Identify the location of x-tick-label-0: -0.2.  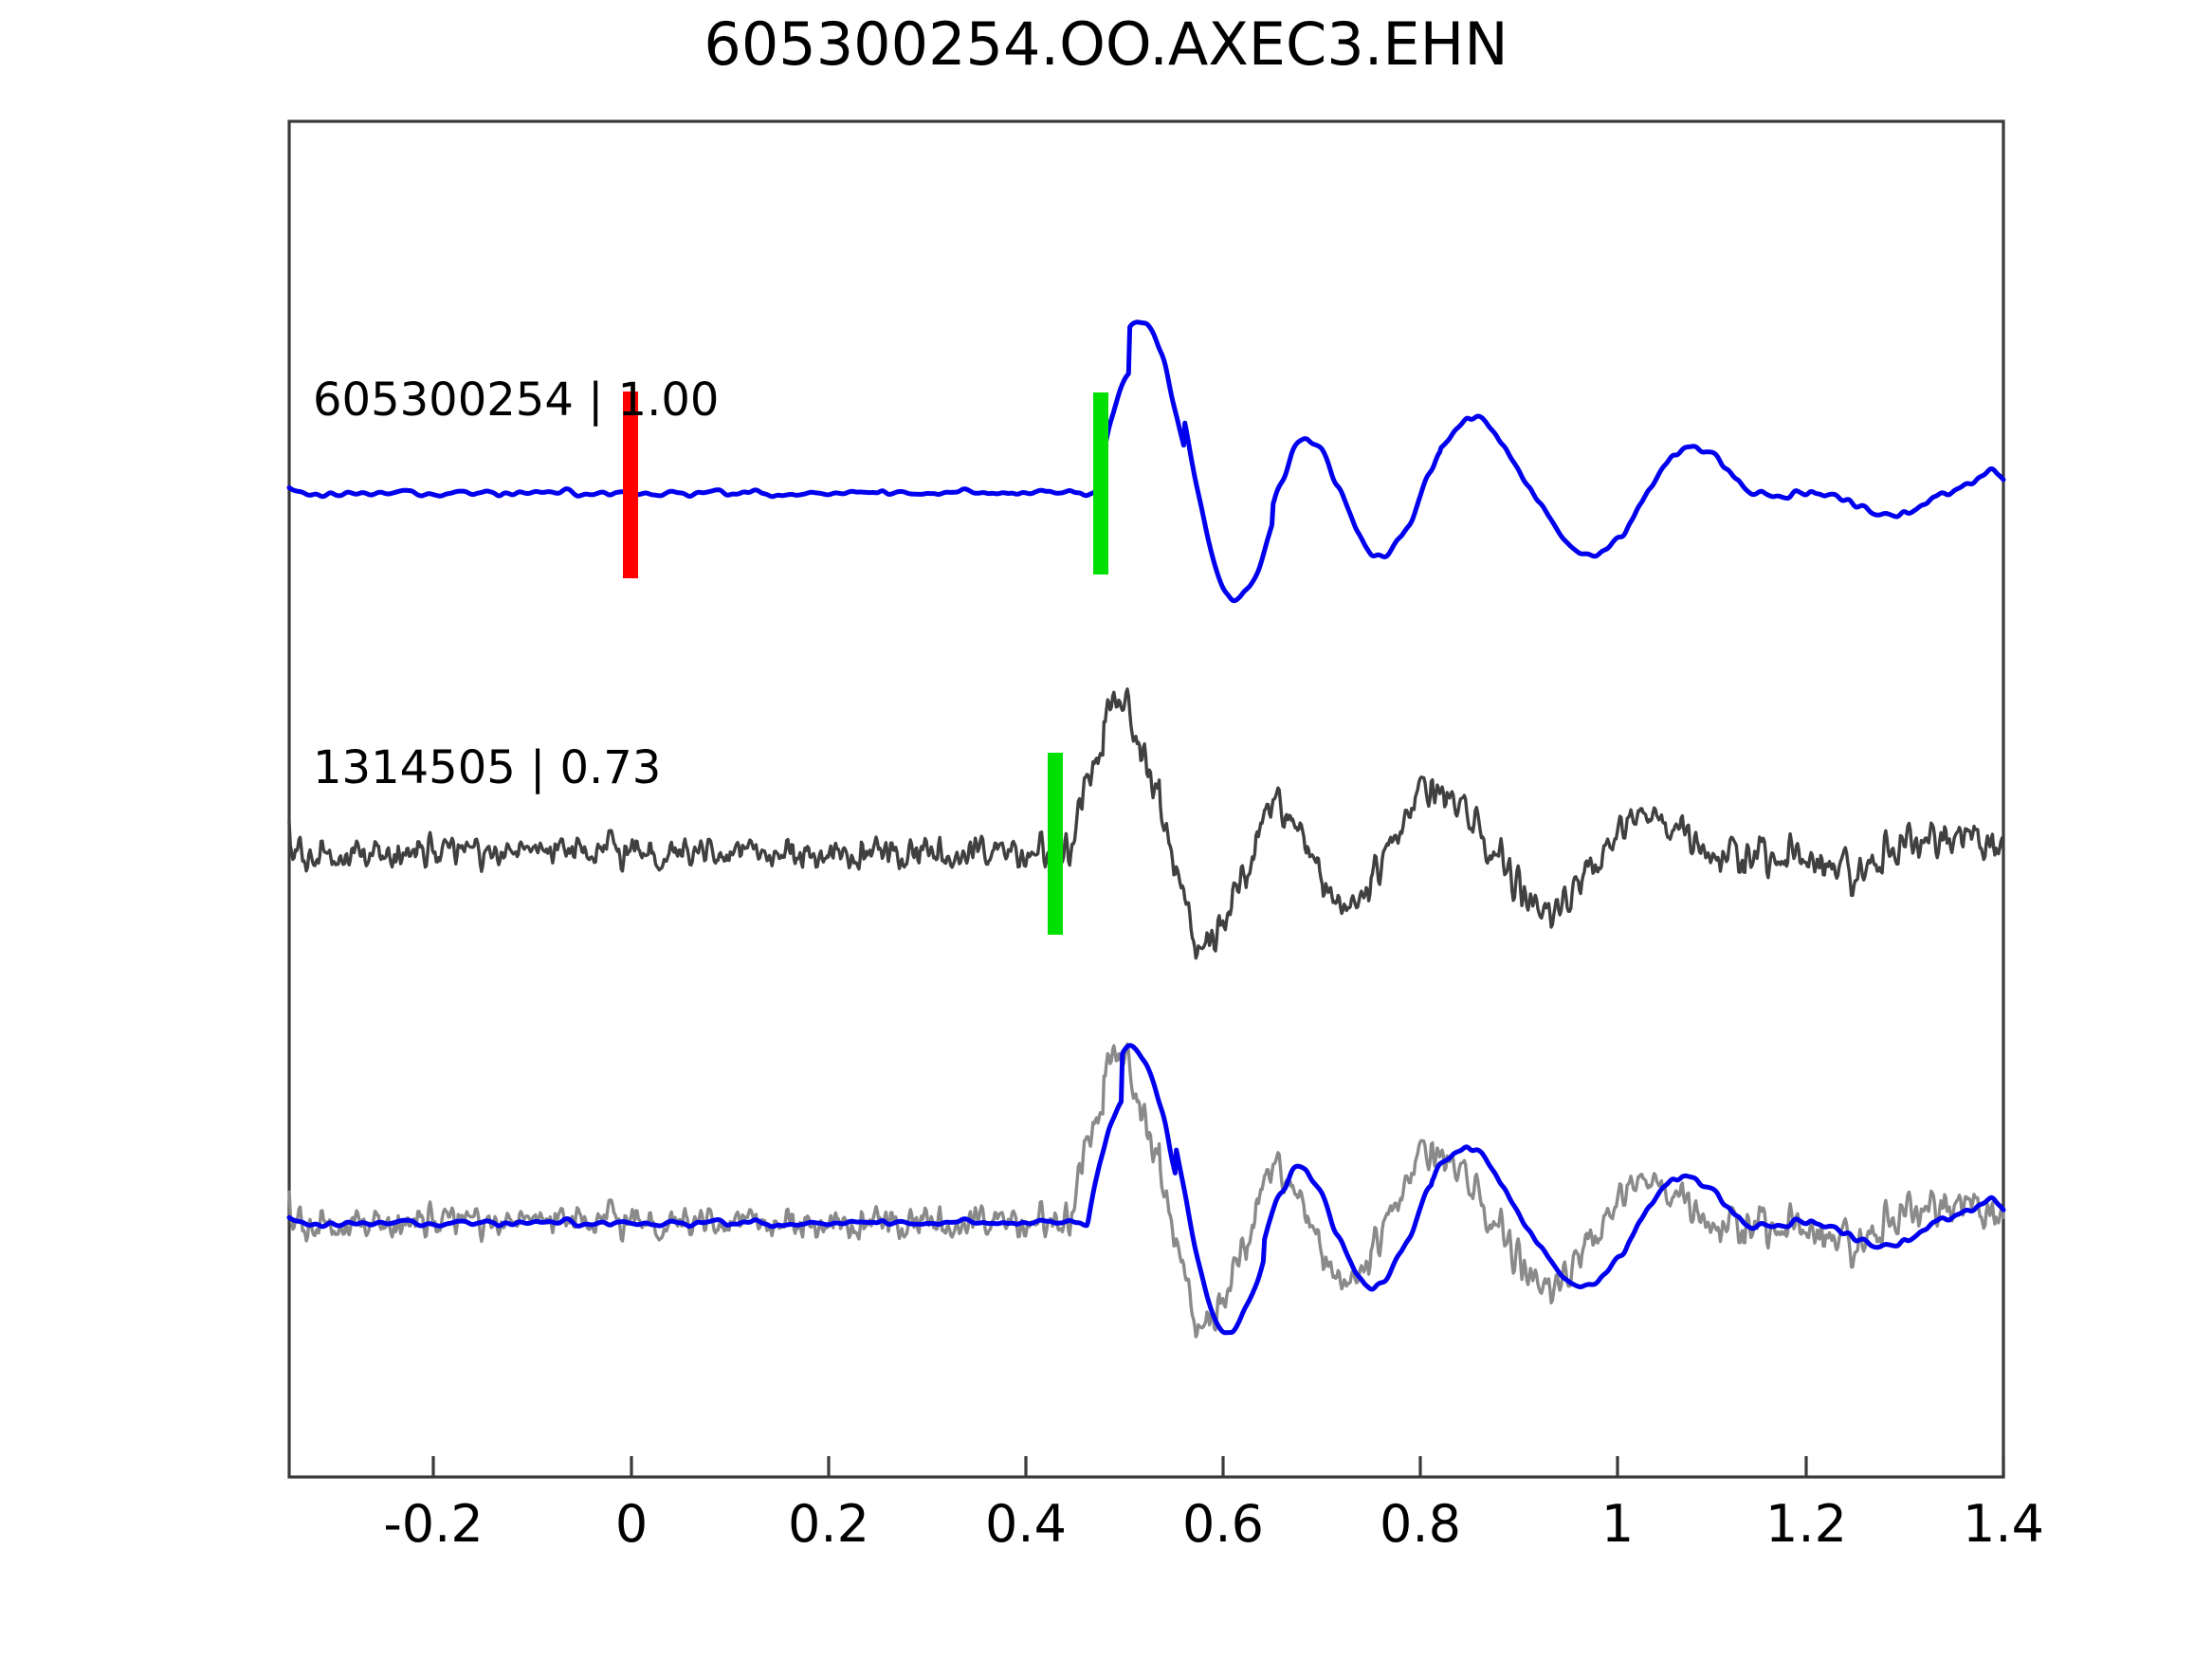
(433, 1524).